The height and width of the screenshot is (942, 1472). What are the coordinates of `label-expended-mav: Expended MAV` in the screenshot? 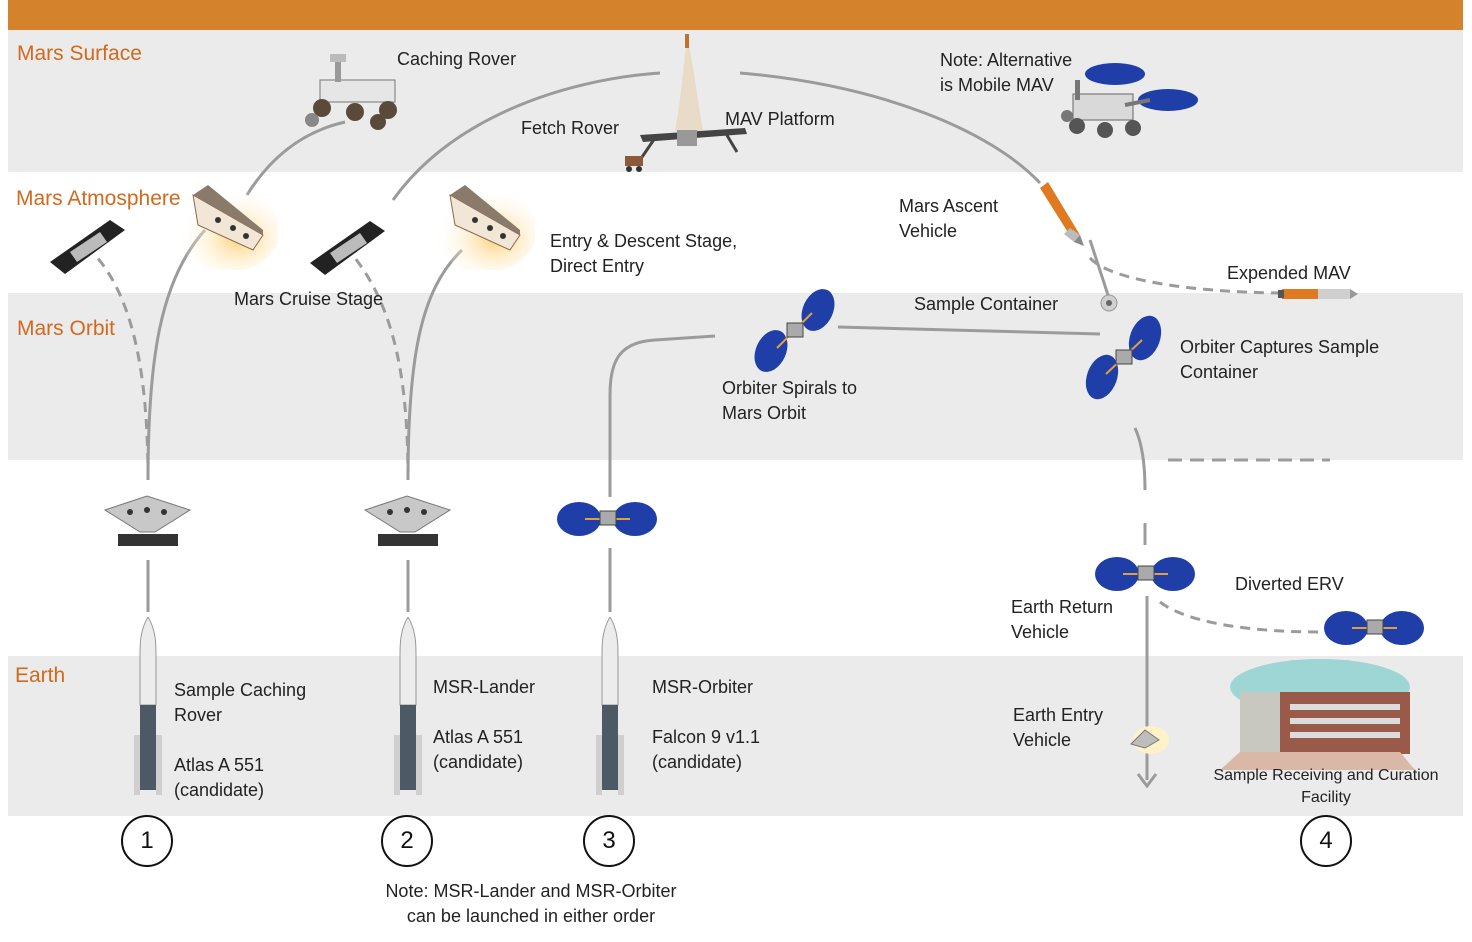 It's located at (1289, 273).